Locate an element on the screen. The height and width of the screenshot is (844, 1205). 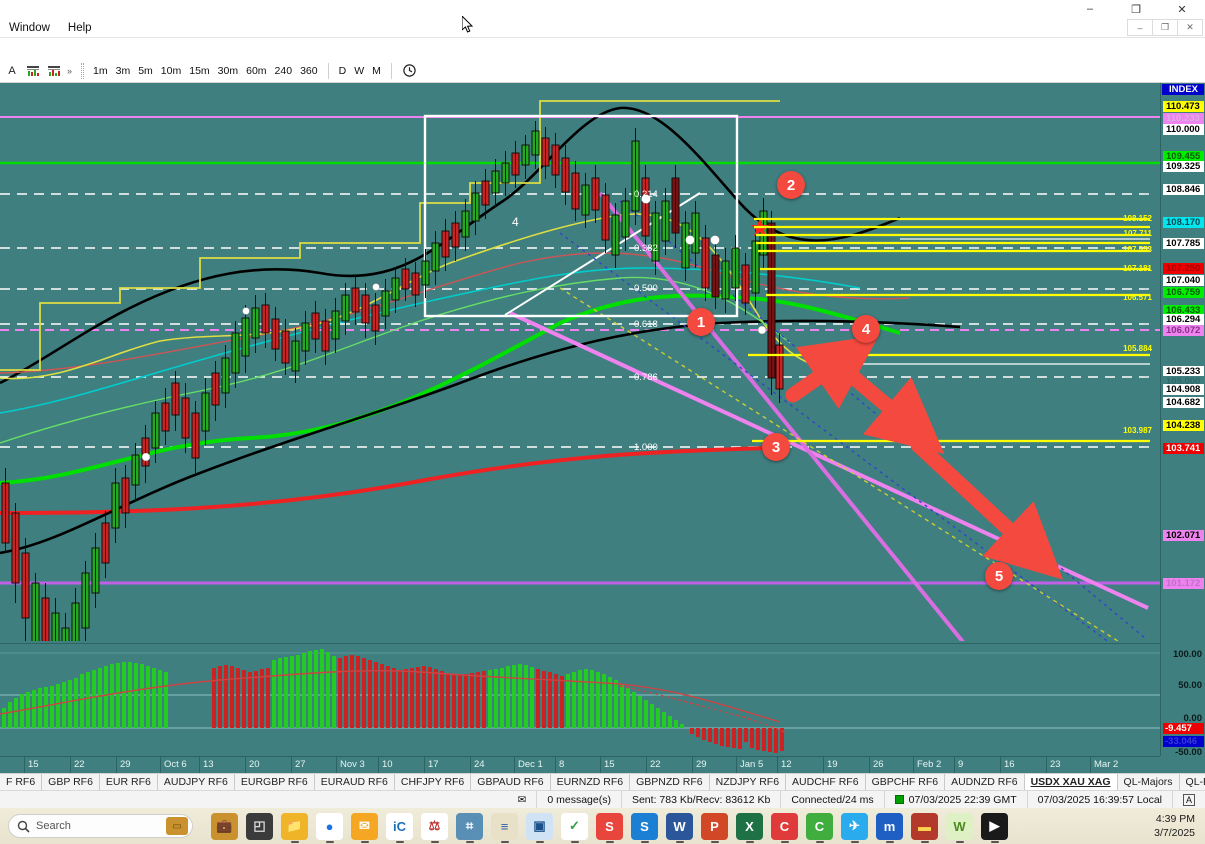
indicator-pane is located at coordinates (580, 699).